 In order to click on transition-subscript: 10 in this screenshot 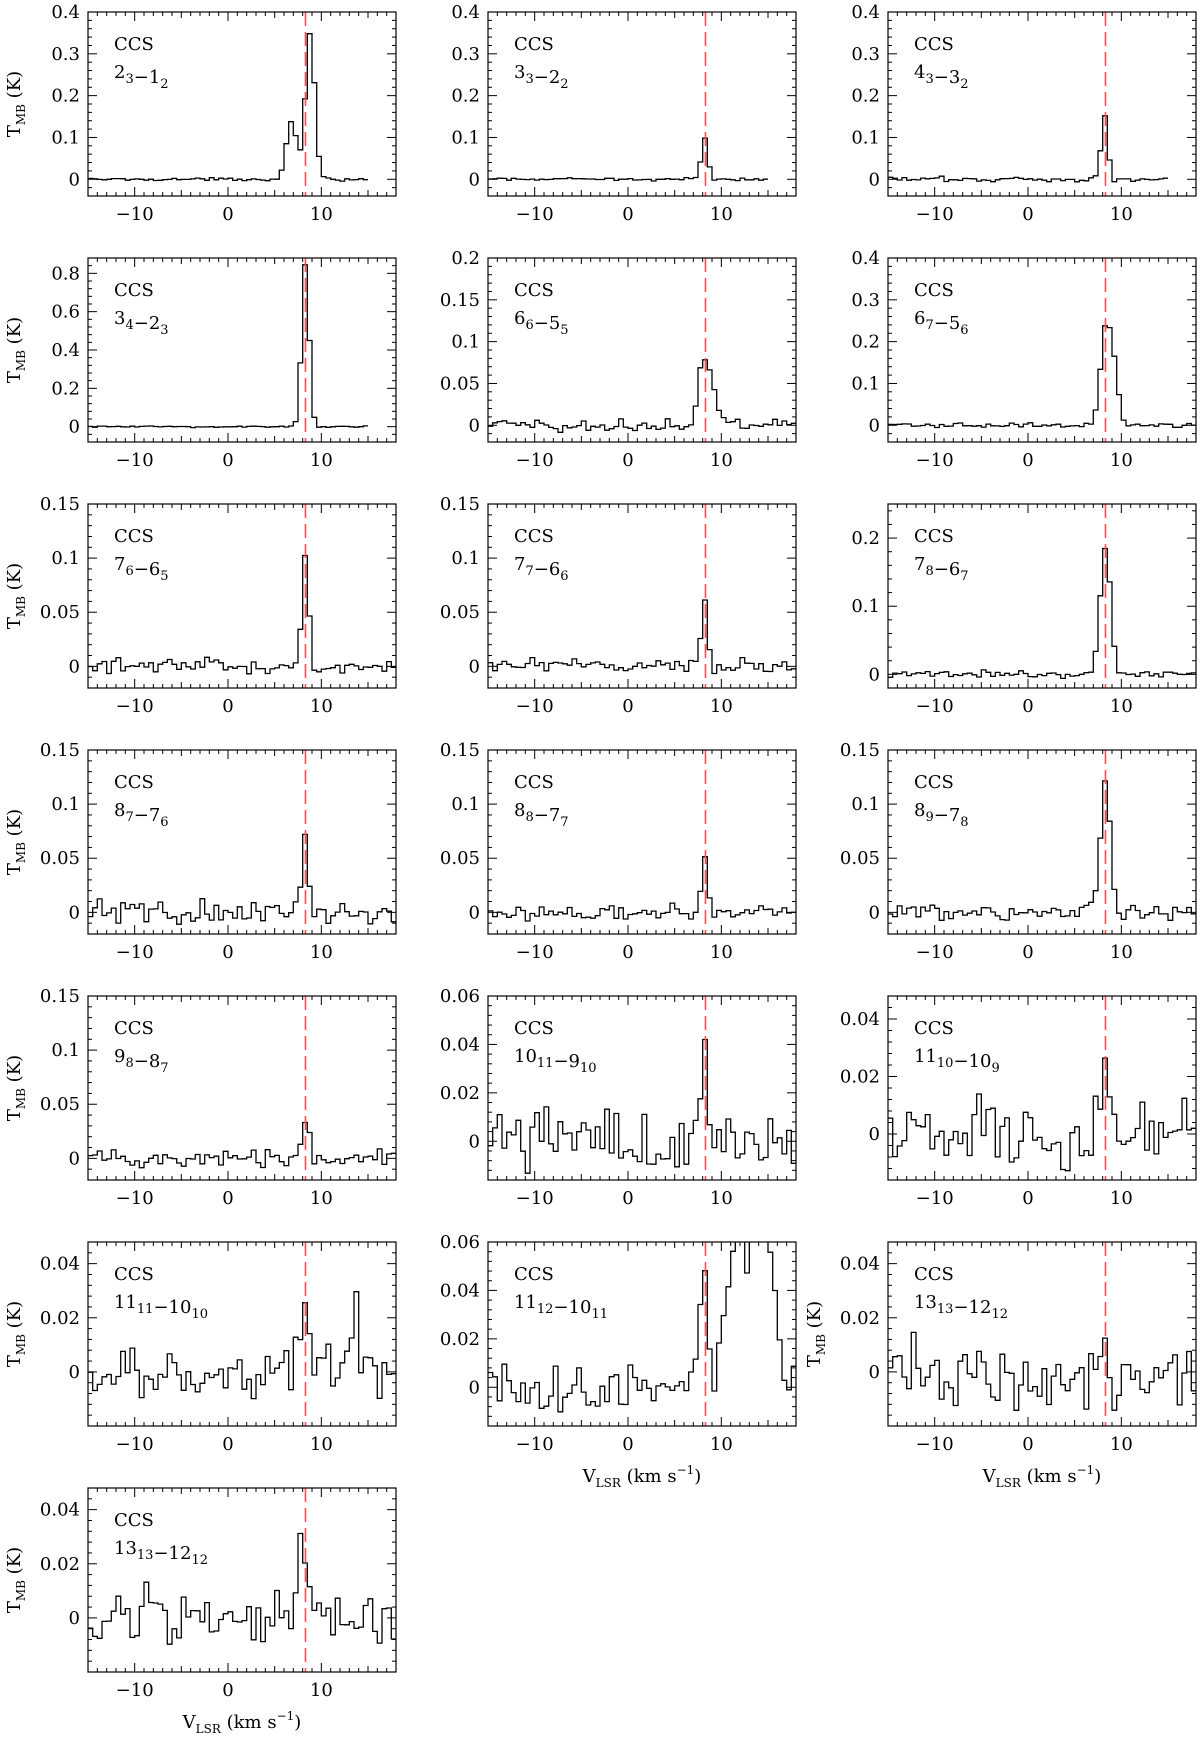, I will do `click(199, 1314)`.